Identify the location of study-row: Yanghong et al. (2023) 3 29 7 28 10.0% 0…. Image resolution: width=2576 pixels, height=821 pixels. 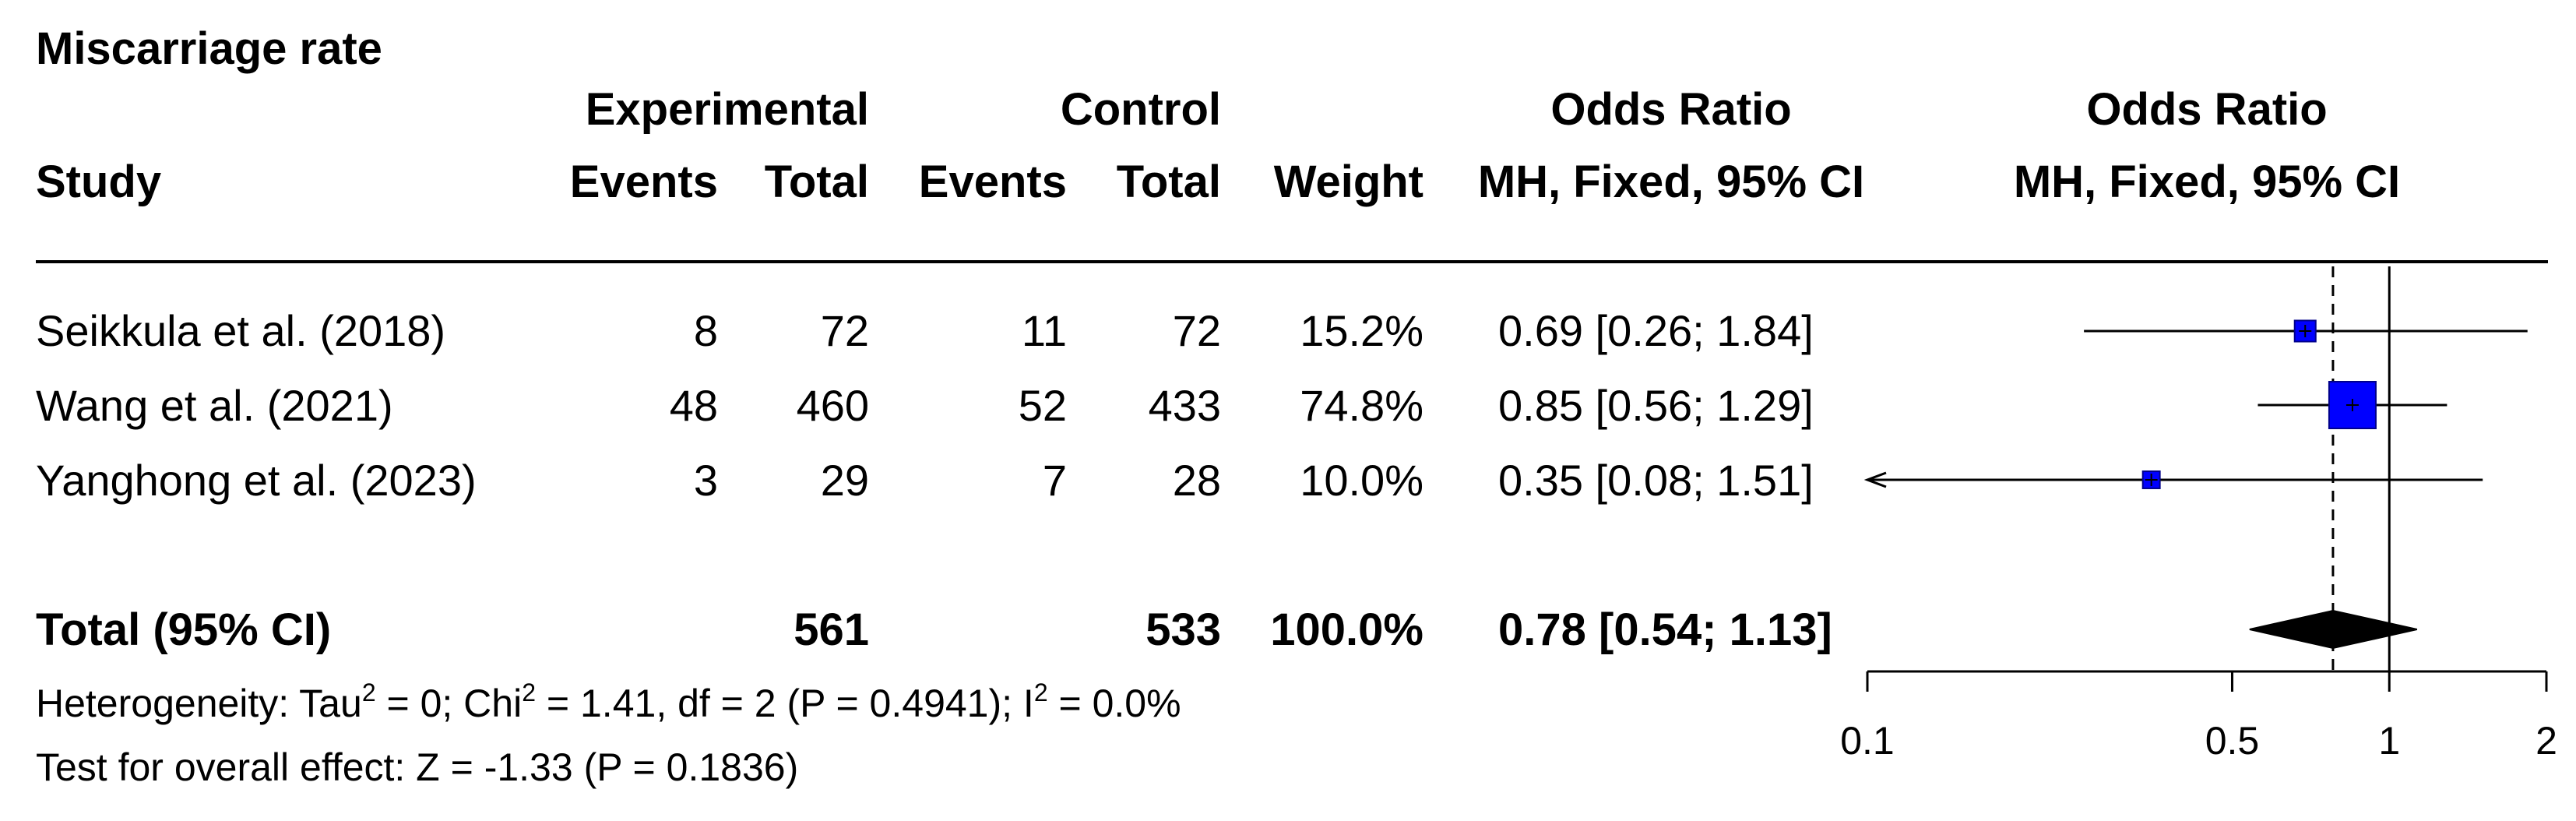
(925, 480).